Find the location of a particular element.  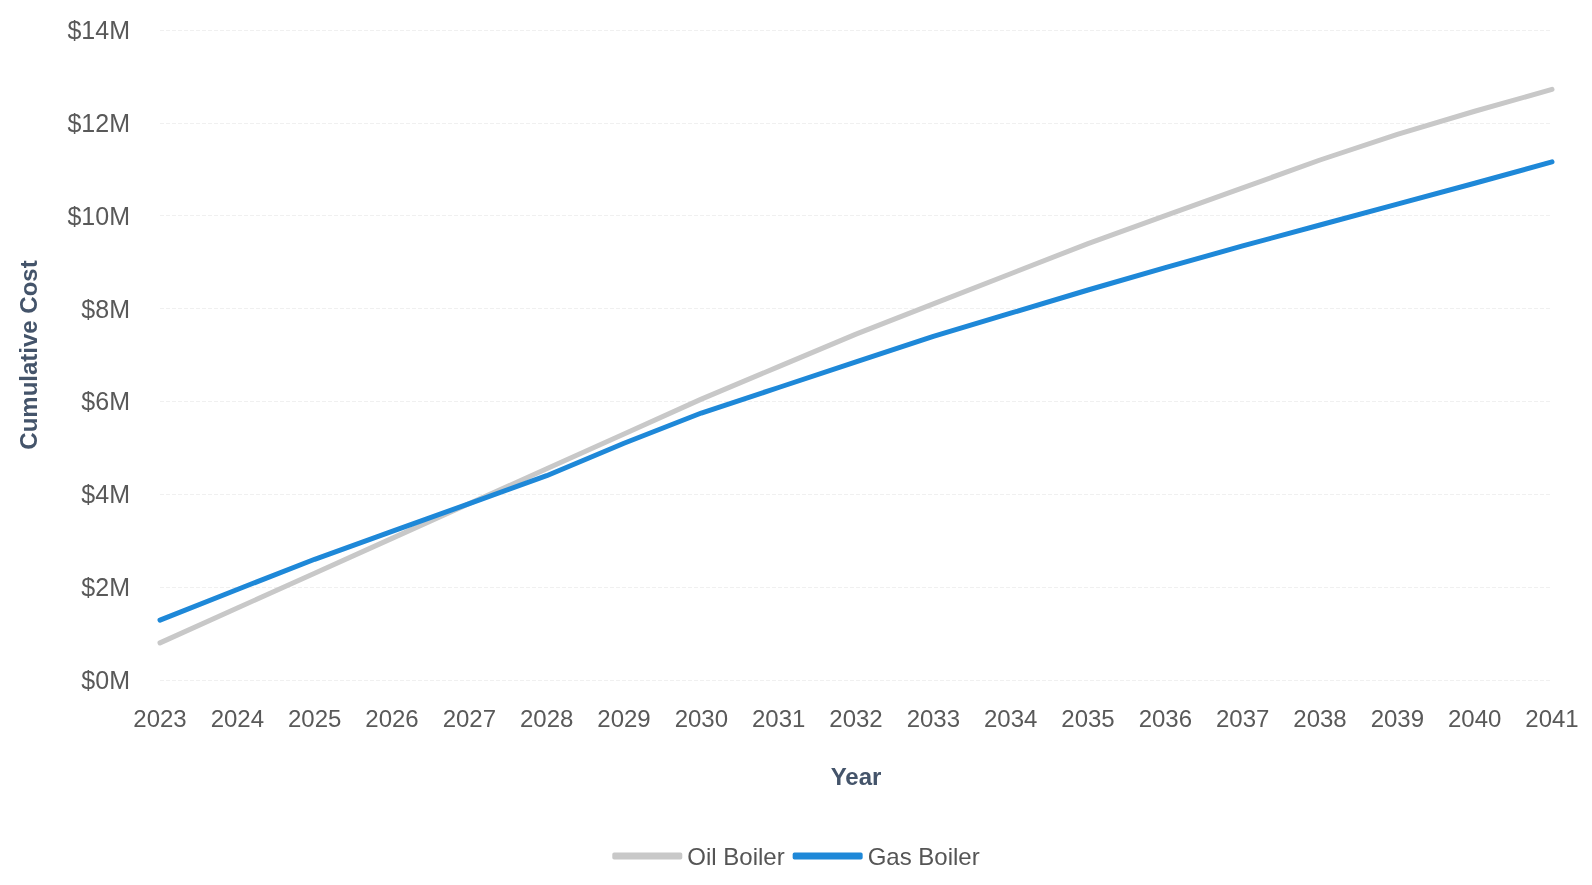

y-tick-label: $14M is located at coordinates (98, 30).